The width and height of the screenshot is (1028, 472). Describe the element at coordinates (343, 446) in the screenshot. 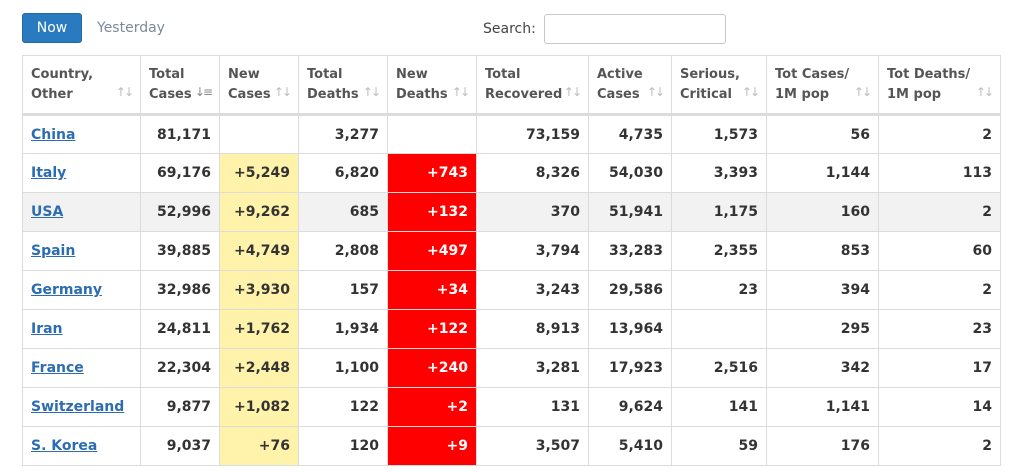

I see `cell-total-deaths: 120` at that location.